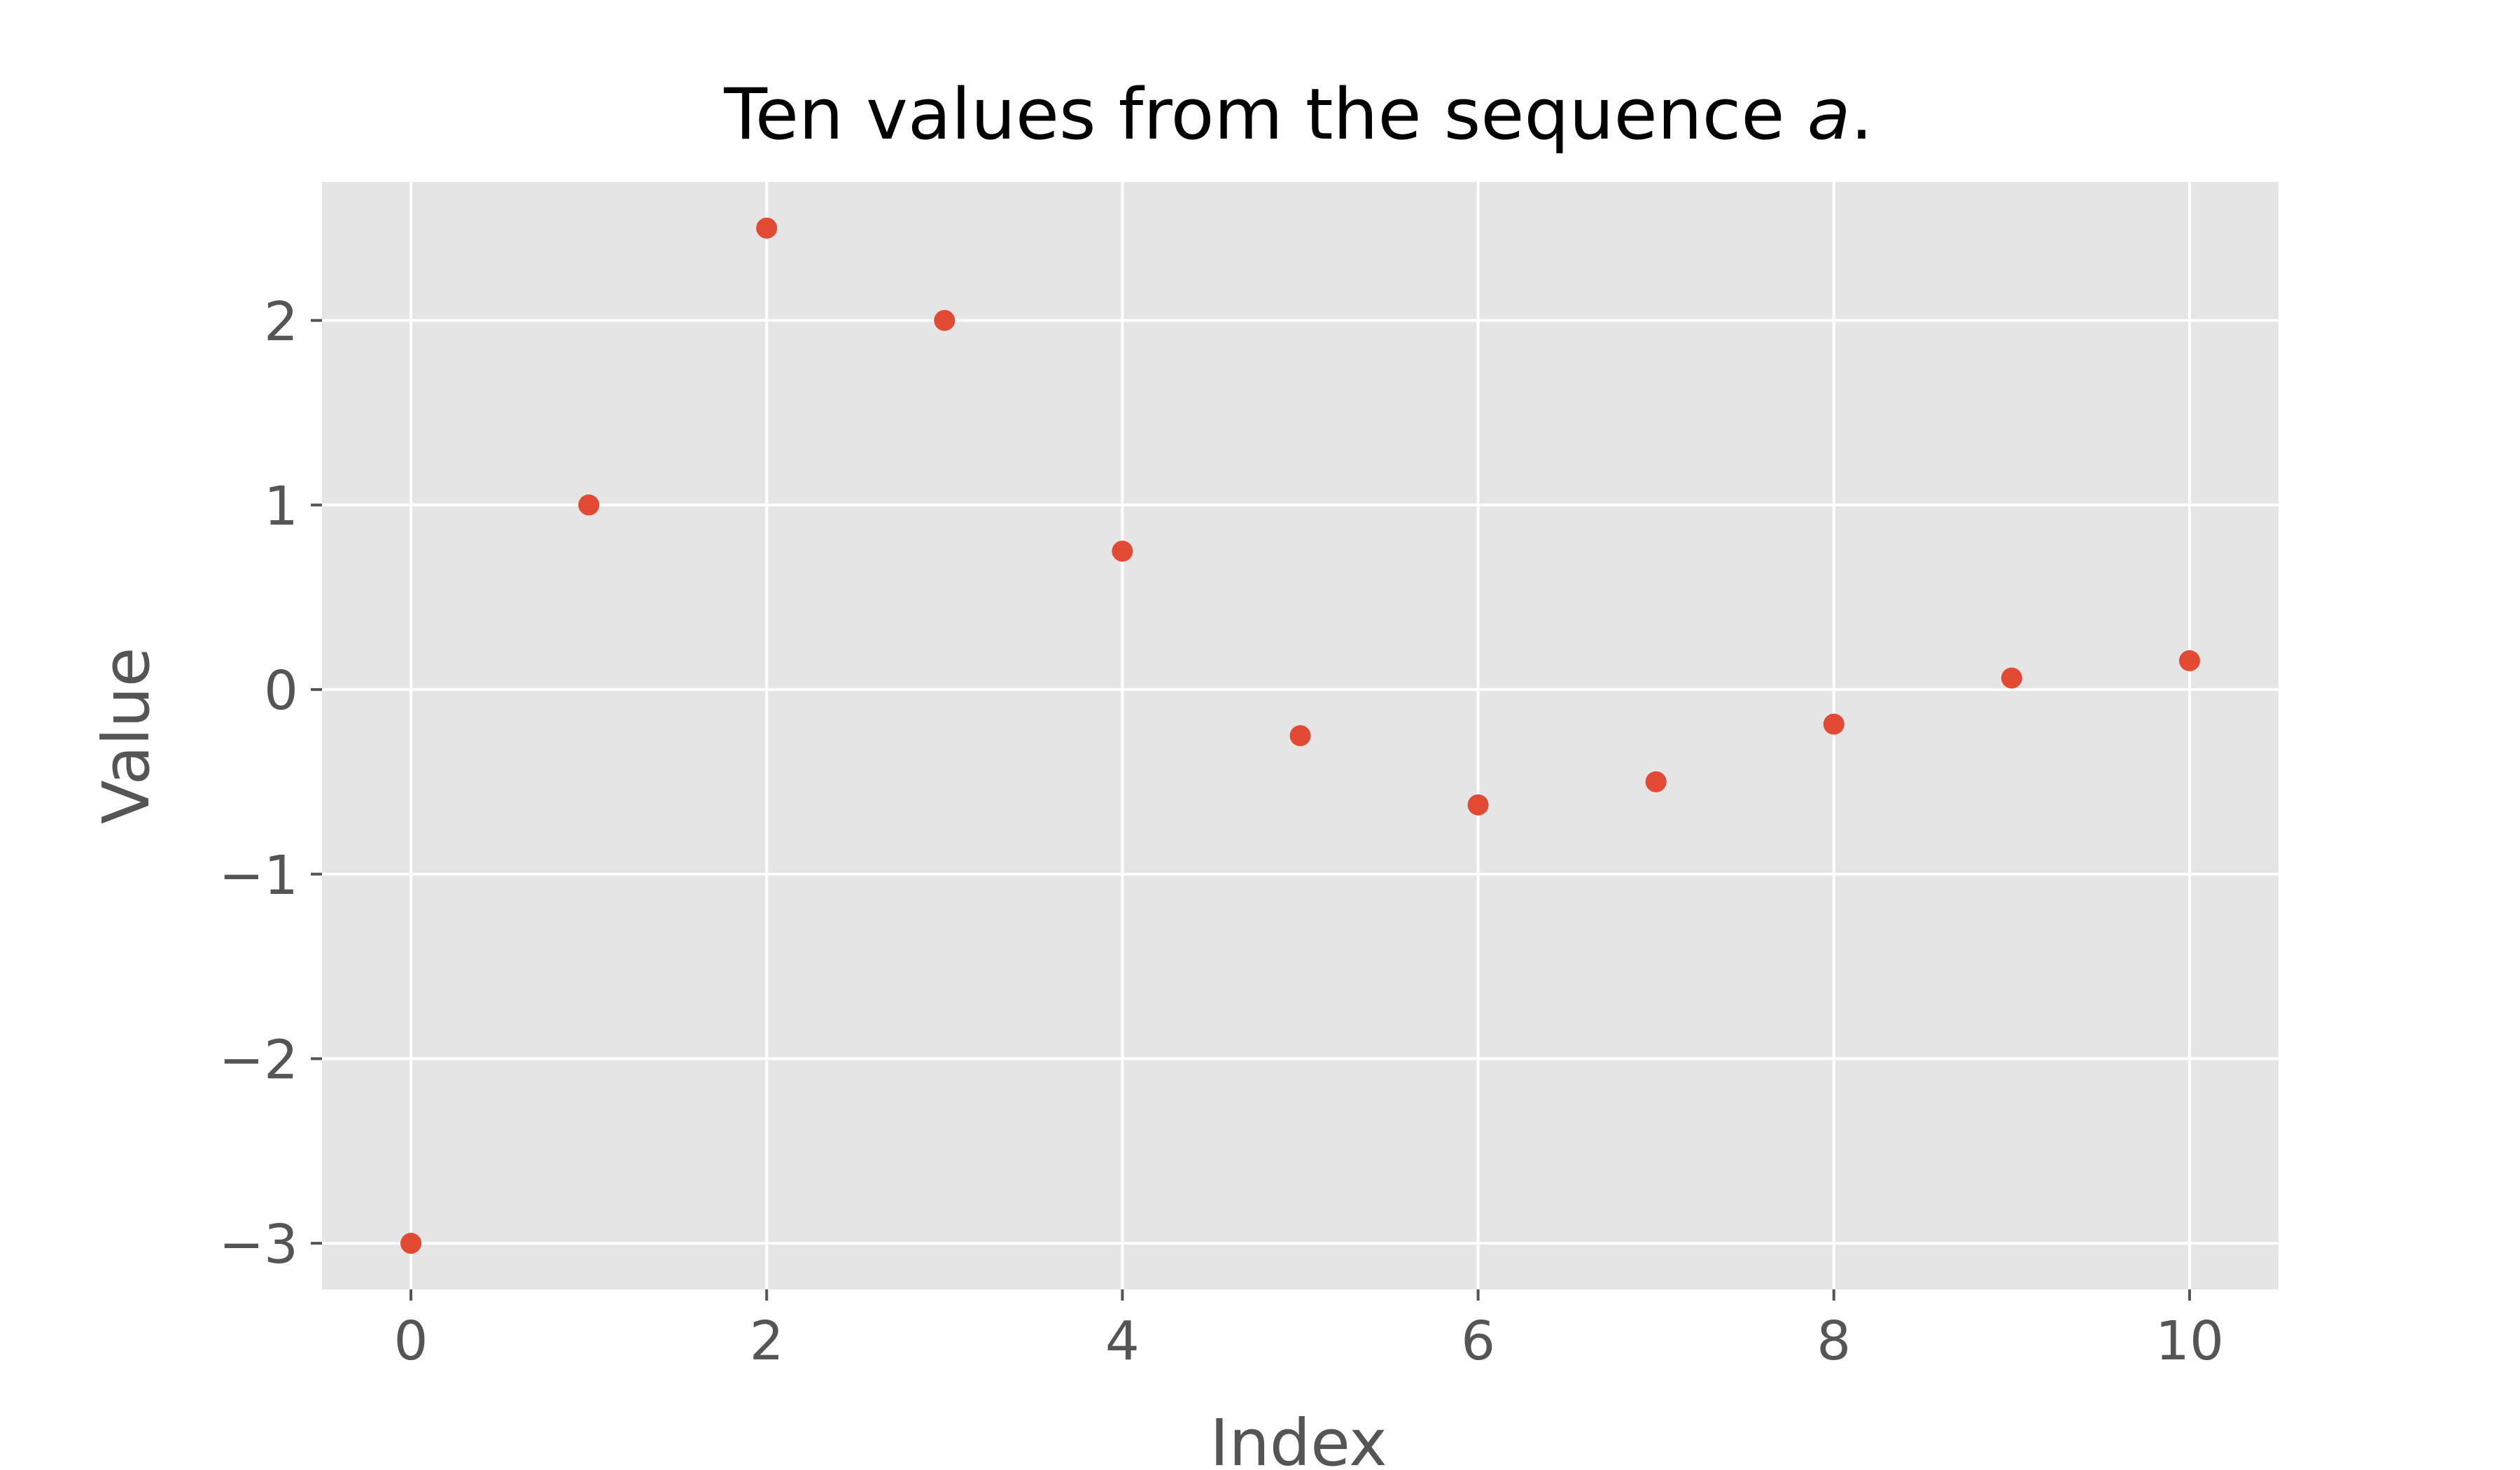 The image size is (2520, 1470). Describe the element at coordinates (258, 876) in the screenshot. I see `y-tick-label: −1` at that location.